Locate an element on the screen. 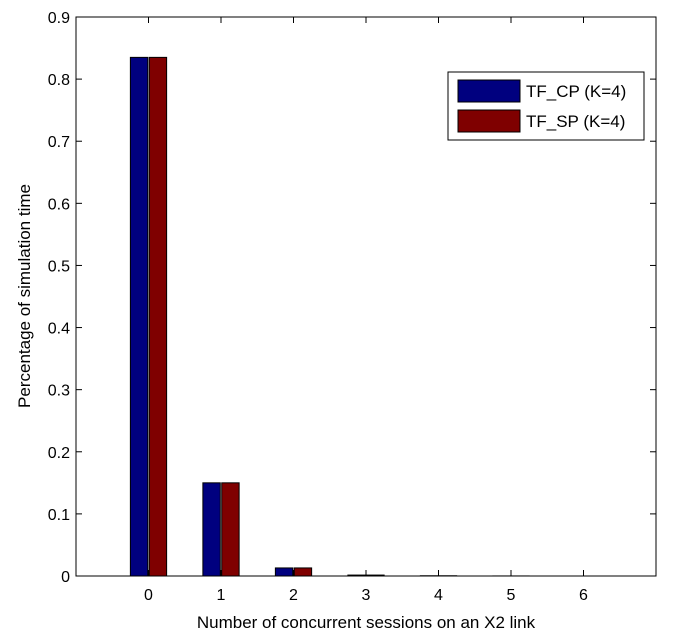 The width and height of the screenshot is (676, 637). x-tick-label-4: 4 is located at coordinates (438, 595).